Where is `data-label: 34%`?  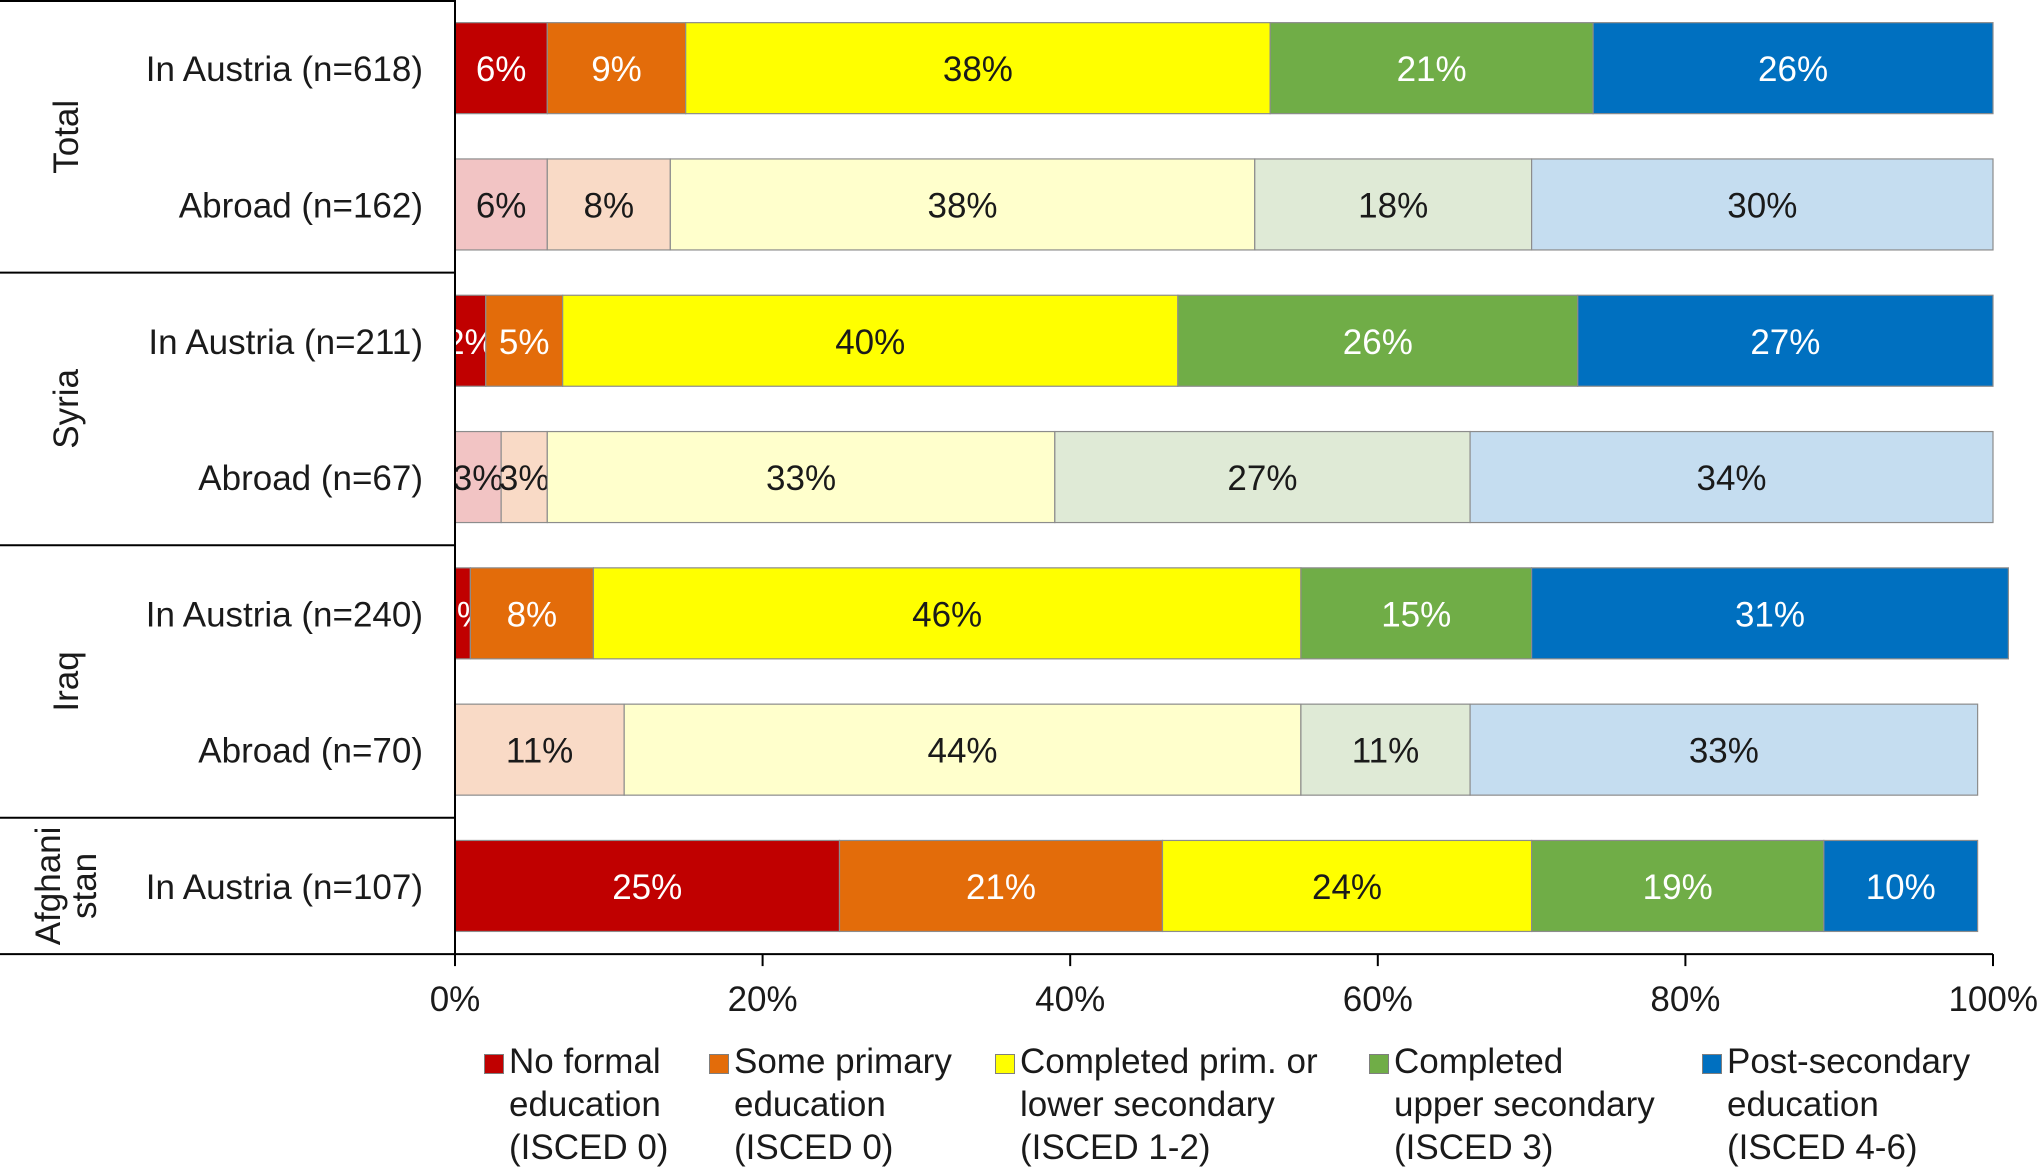
data-label: 34% is located at coordinates (1732, 478).